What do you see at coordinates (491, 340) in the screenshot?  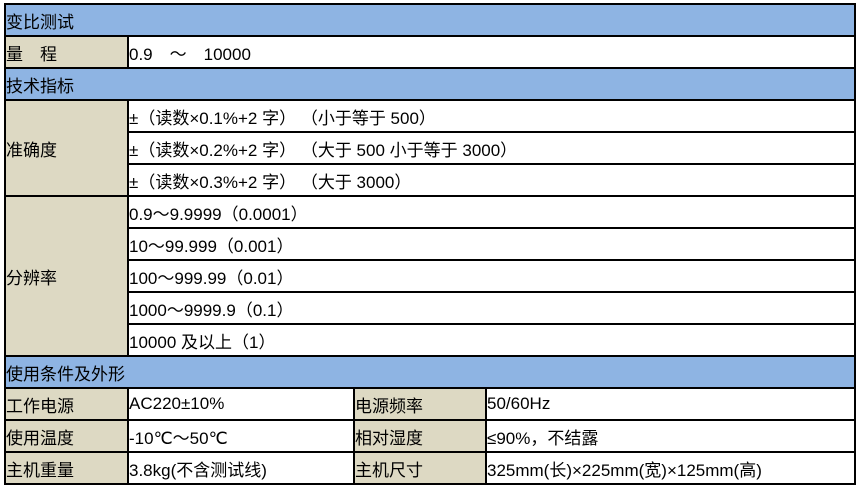 I see `resolution-row-5: 10000 及以上（1）` at bounding box center [491, 340].